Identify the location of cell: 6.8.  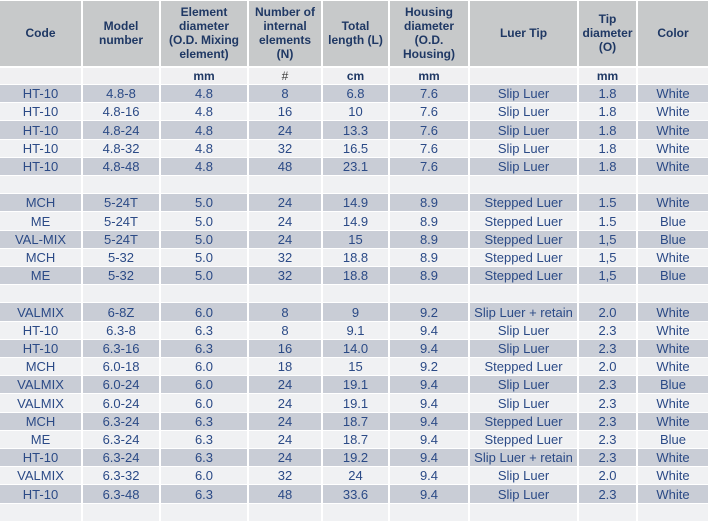
(356, 94).